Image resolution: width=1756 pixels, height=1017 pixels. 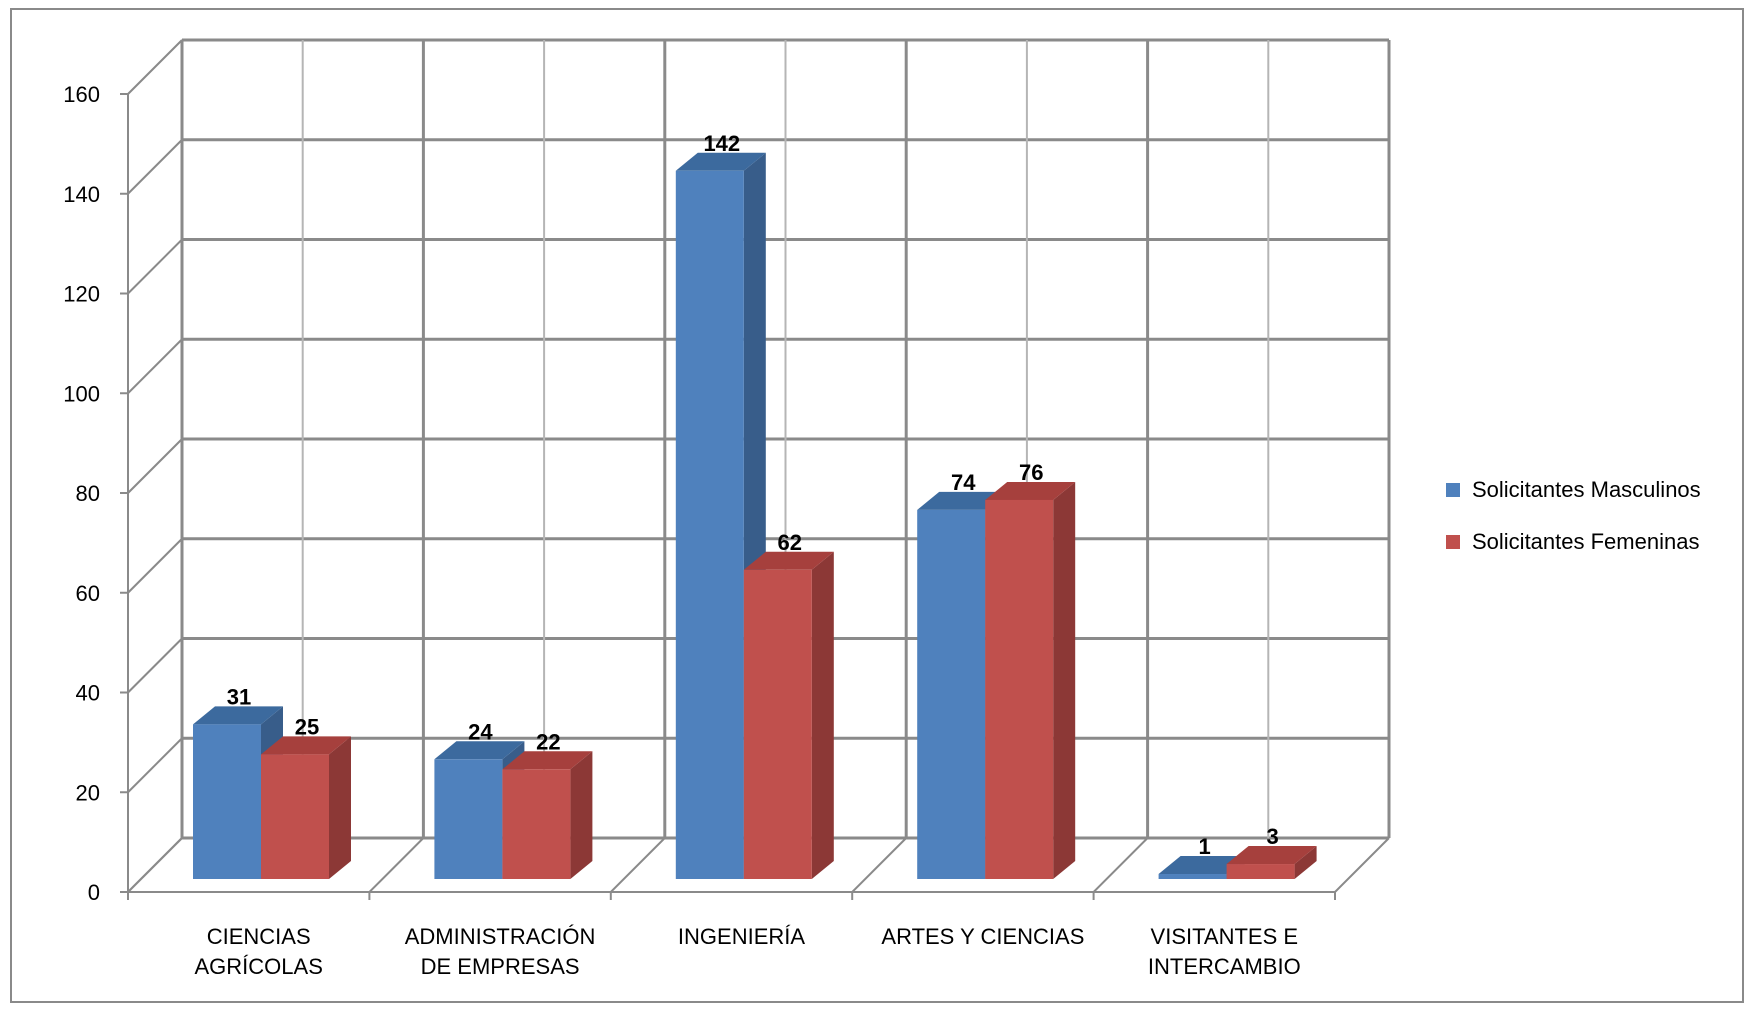 What do you see at coordinates (1031, 472) in the screenshot?
I see `data-label: 76` at bounding box center [1031, 472].